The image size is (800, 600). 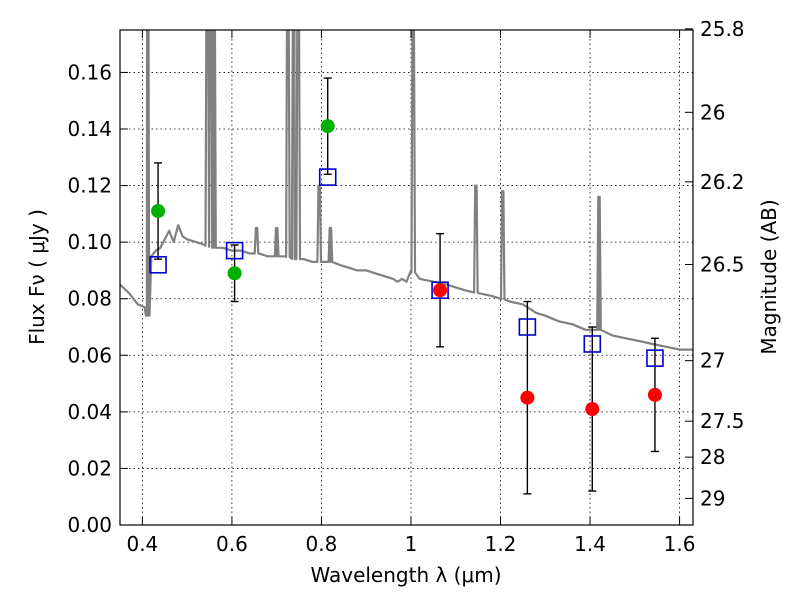 I want to click on x-tick-label: 1.6, so click(x=680, y=544).